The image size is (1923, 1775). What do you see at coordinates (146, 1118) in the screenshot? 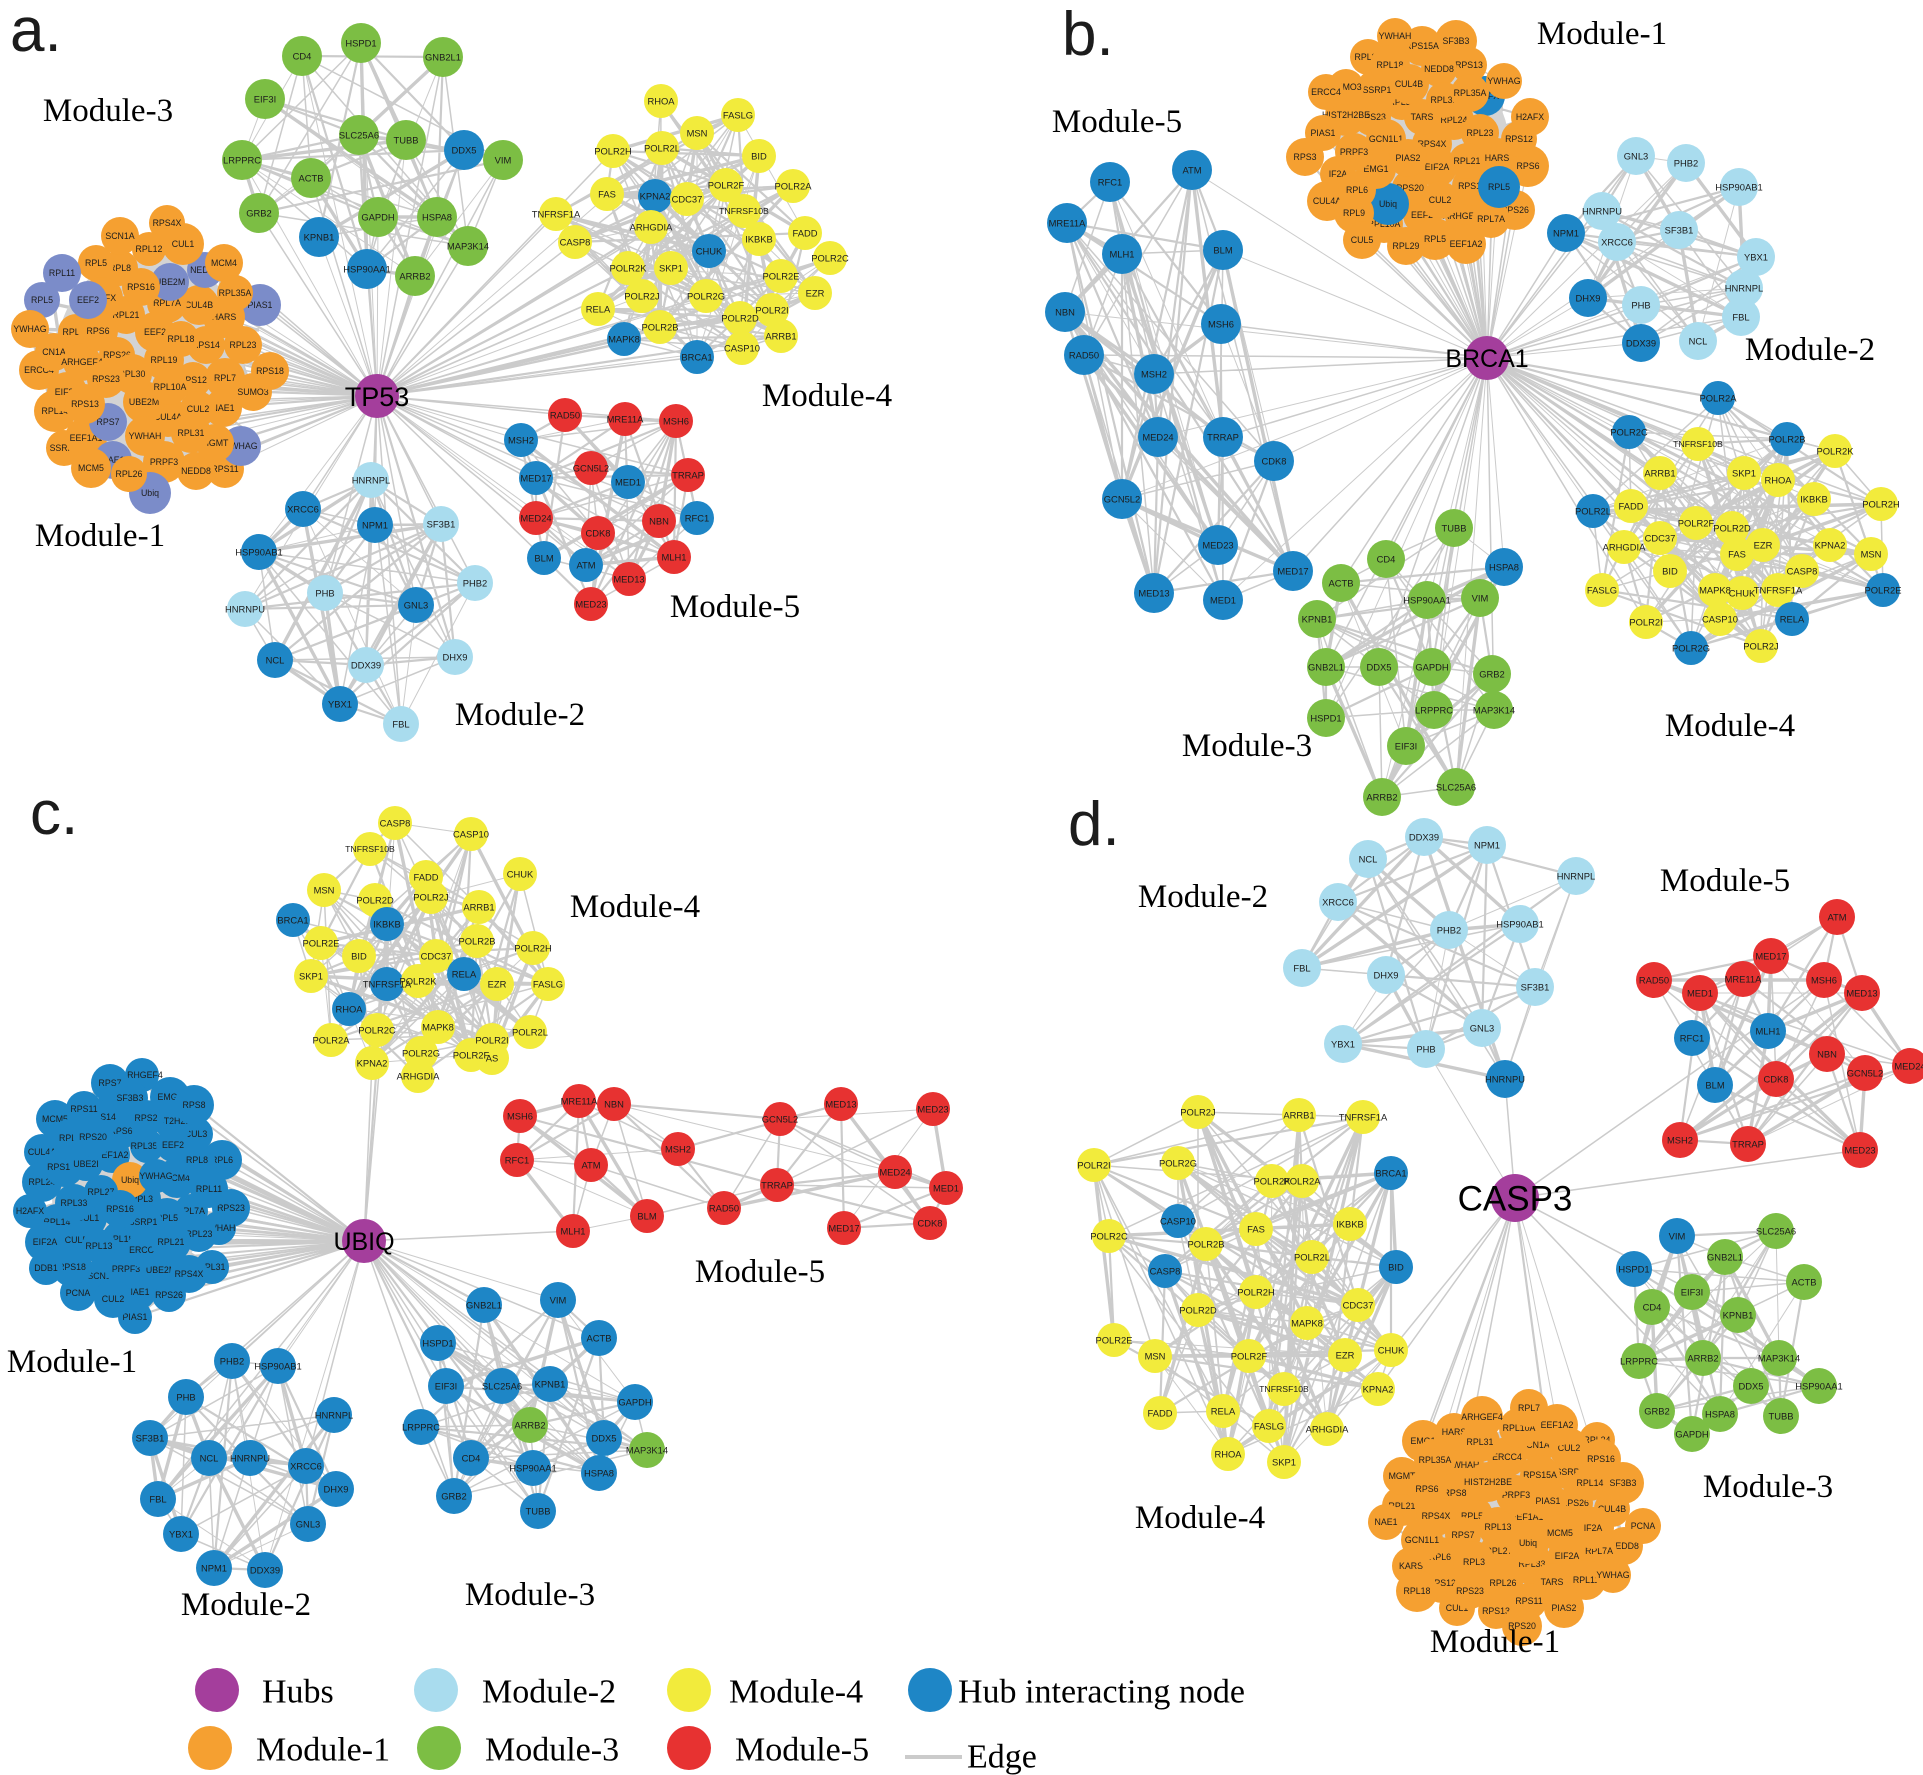
I see `svg-text: RPS2` at bounding box center [146, 1118].